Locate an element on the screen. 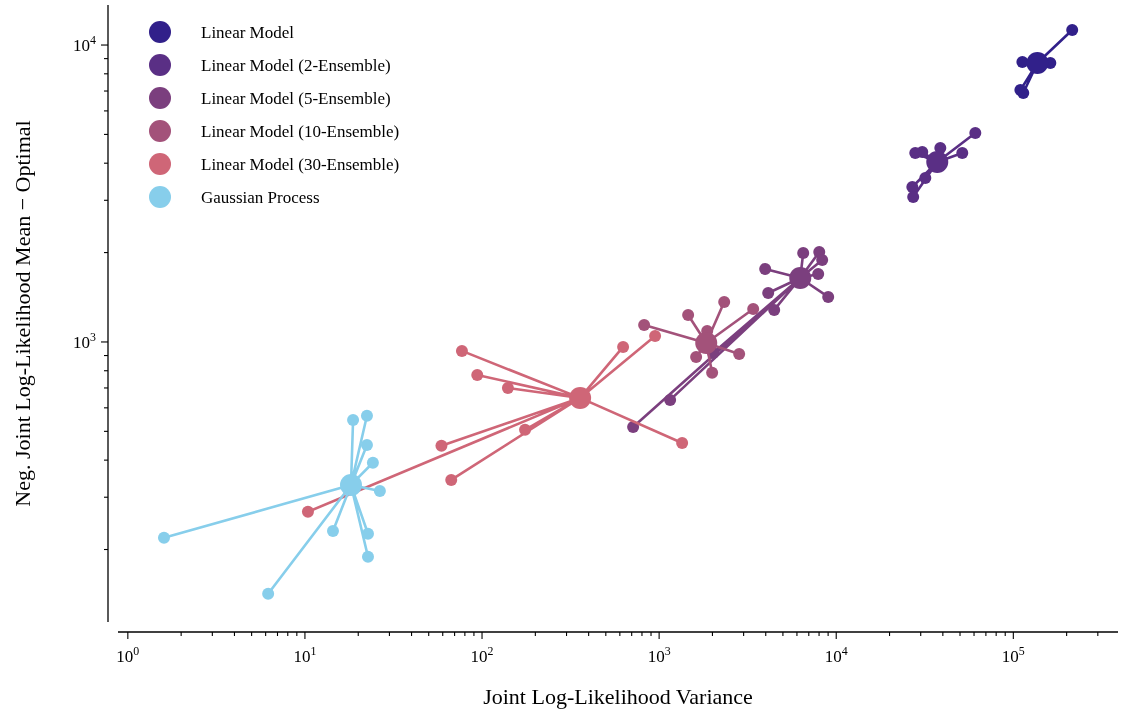 This screenshot has height=719, width=1122. x-tick-label: 10$^{1}$ is located at coordinates (305, 655).